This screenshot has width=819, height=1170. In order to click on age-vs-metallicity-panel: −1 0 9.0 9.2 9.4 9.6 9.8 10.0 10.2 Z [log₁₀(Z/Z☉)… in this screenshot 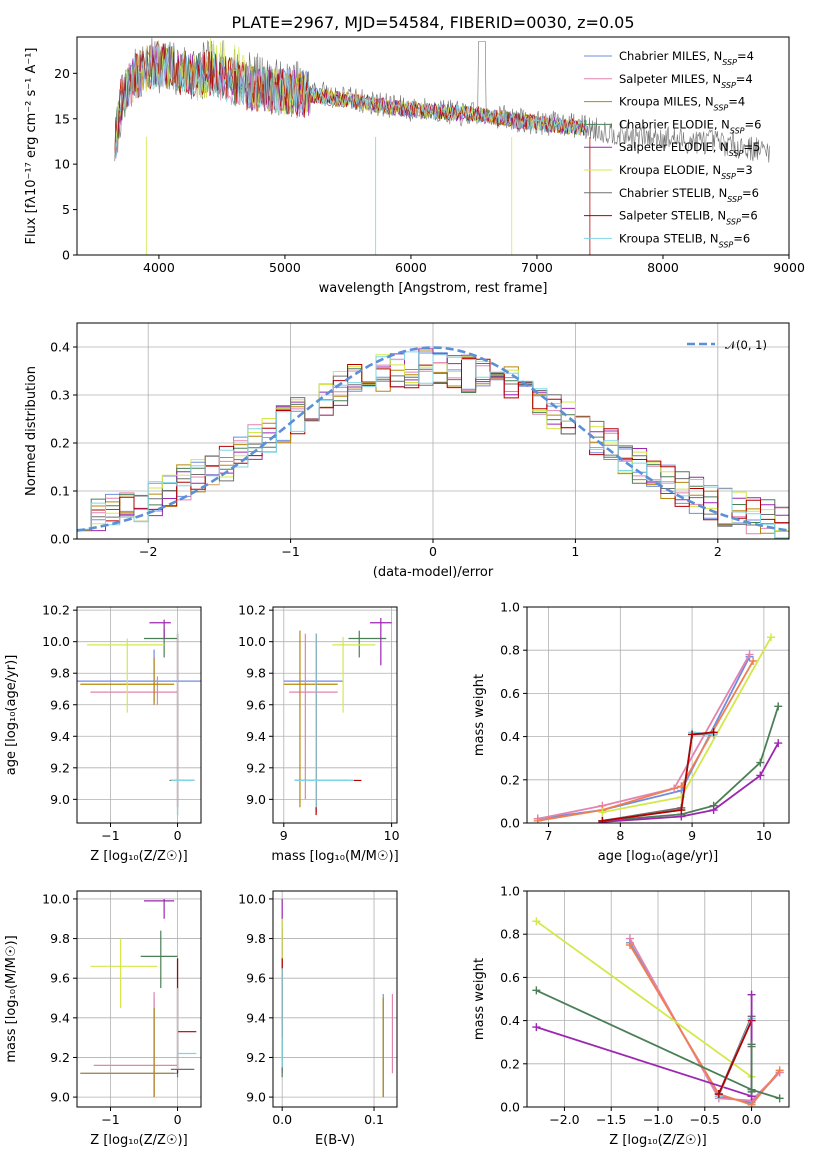, I will do `click(103, 733)`.